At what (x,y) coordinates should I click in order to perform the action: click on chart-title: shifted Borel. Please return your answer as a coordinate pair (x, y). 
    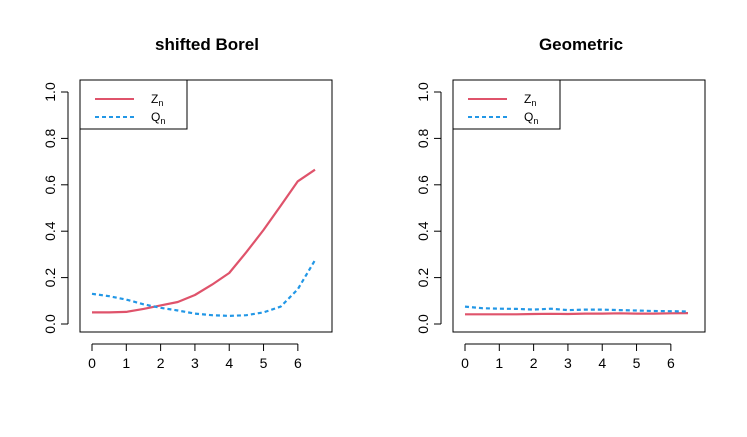
    Looking at the image, I should click on (207, 44).